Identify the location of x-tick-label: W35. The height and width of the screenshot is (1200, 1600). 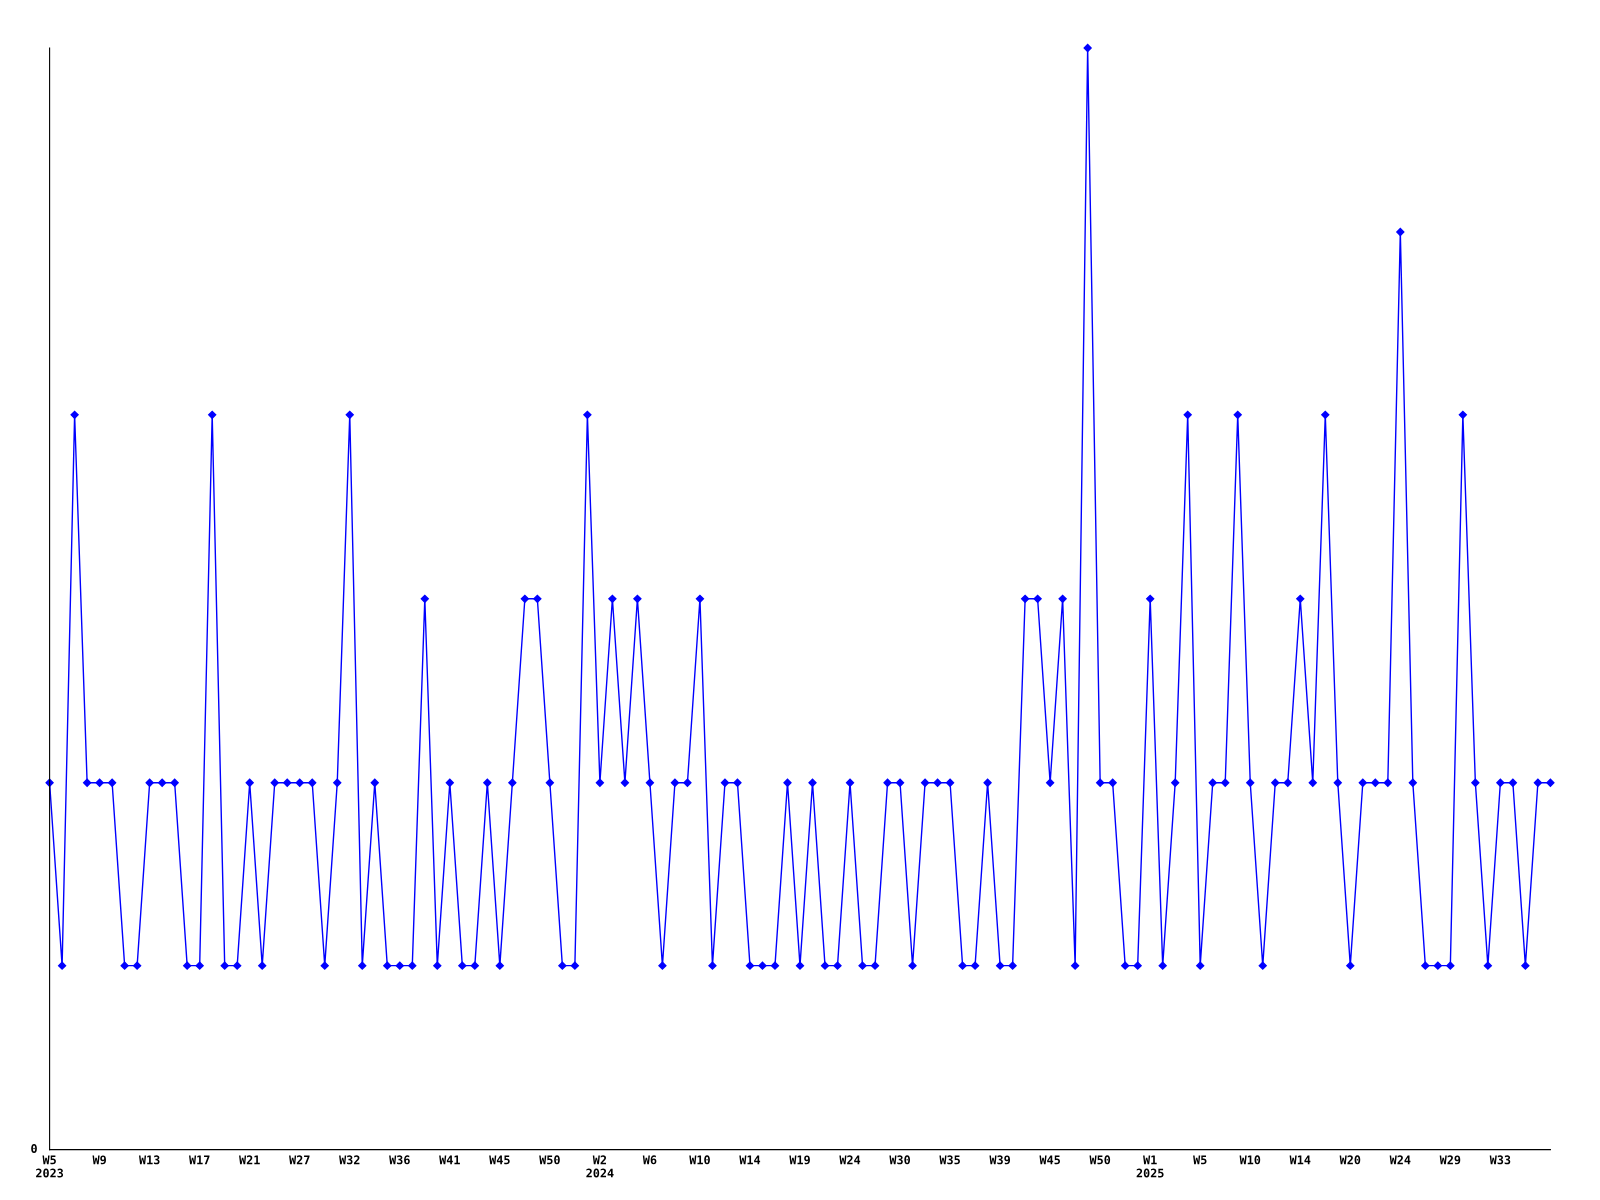
(949, 1160).